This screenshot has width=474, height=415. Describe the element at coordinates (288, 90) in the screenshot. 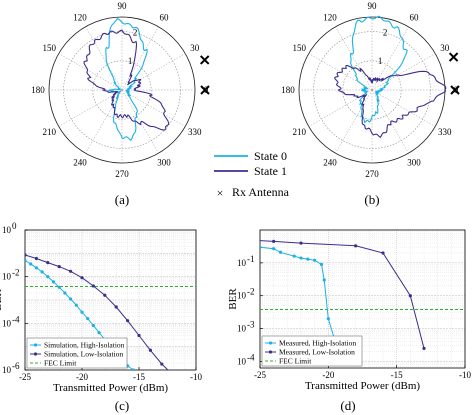

I see `angle-tick-label: 180` at that location.